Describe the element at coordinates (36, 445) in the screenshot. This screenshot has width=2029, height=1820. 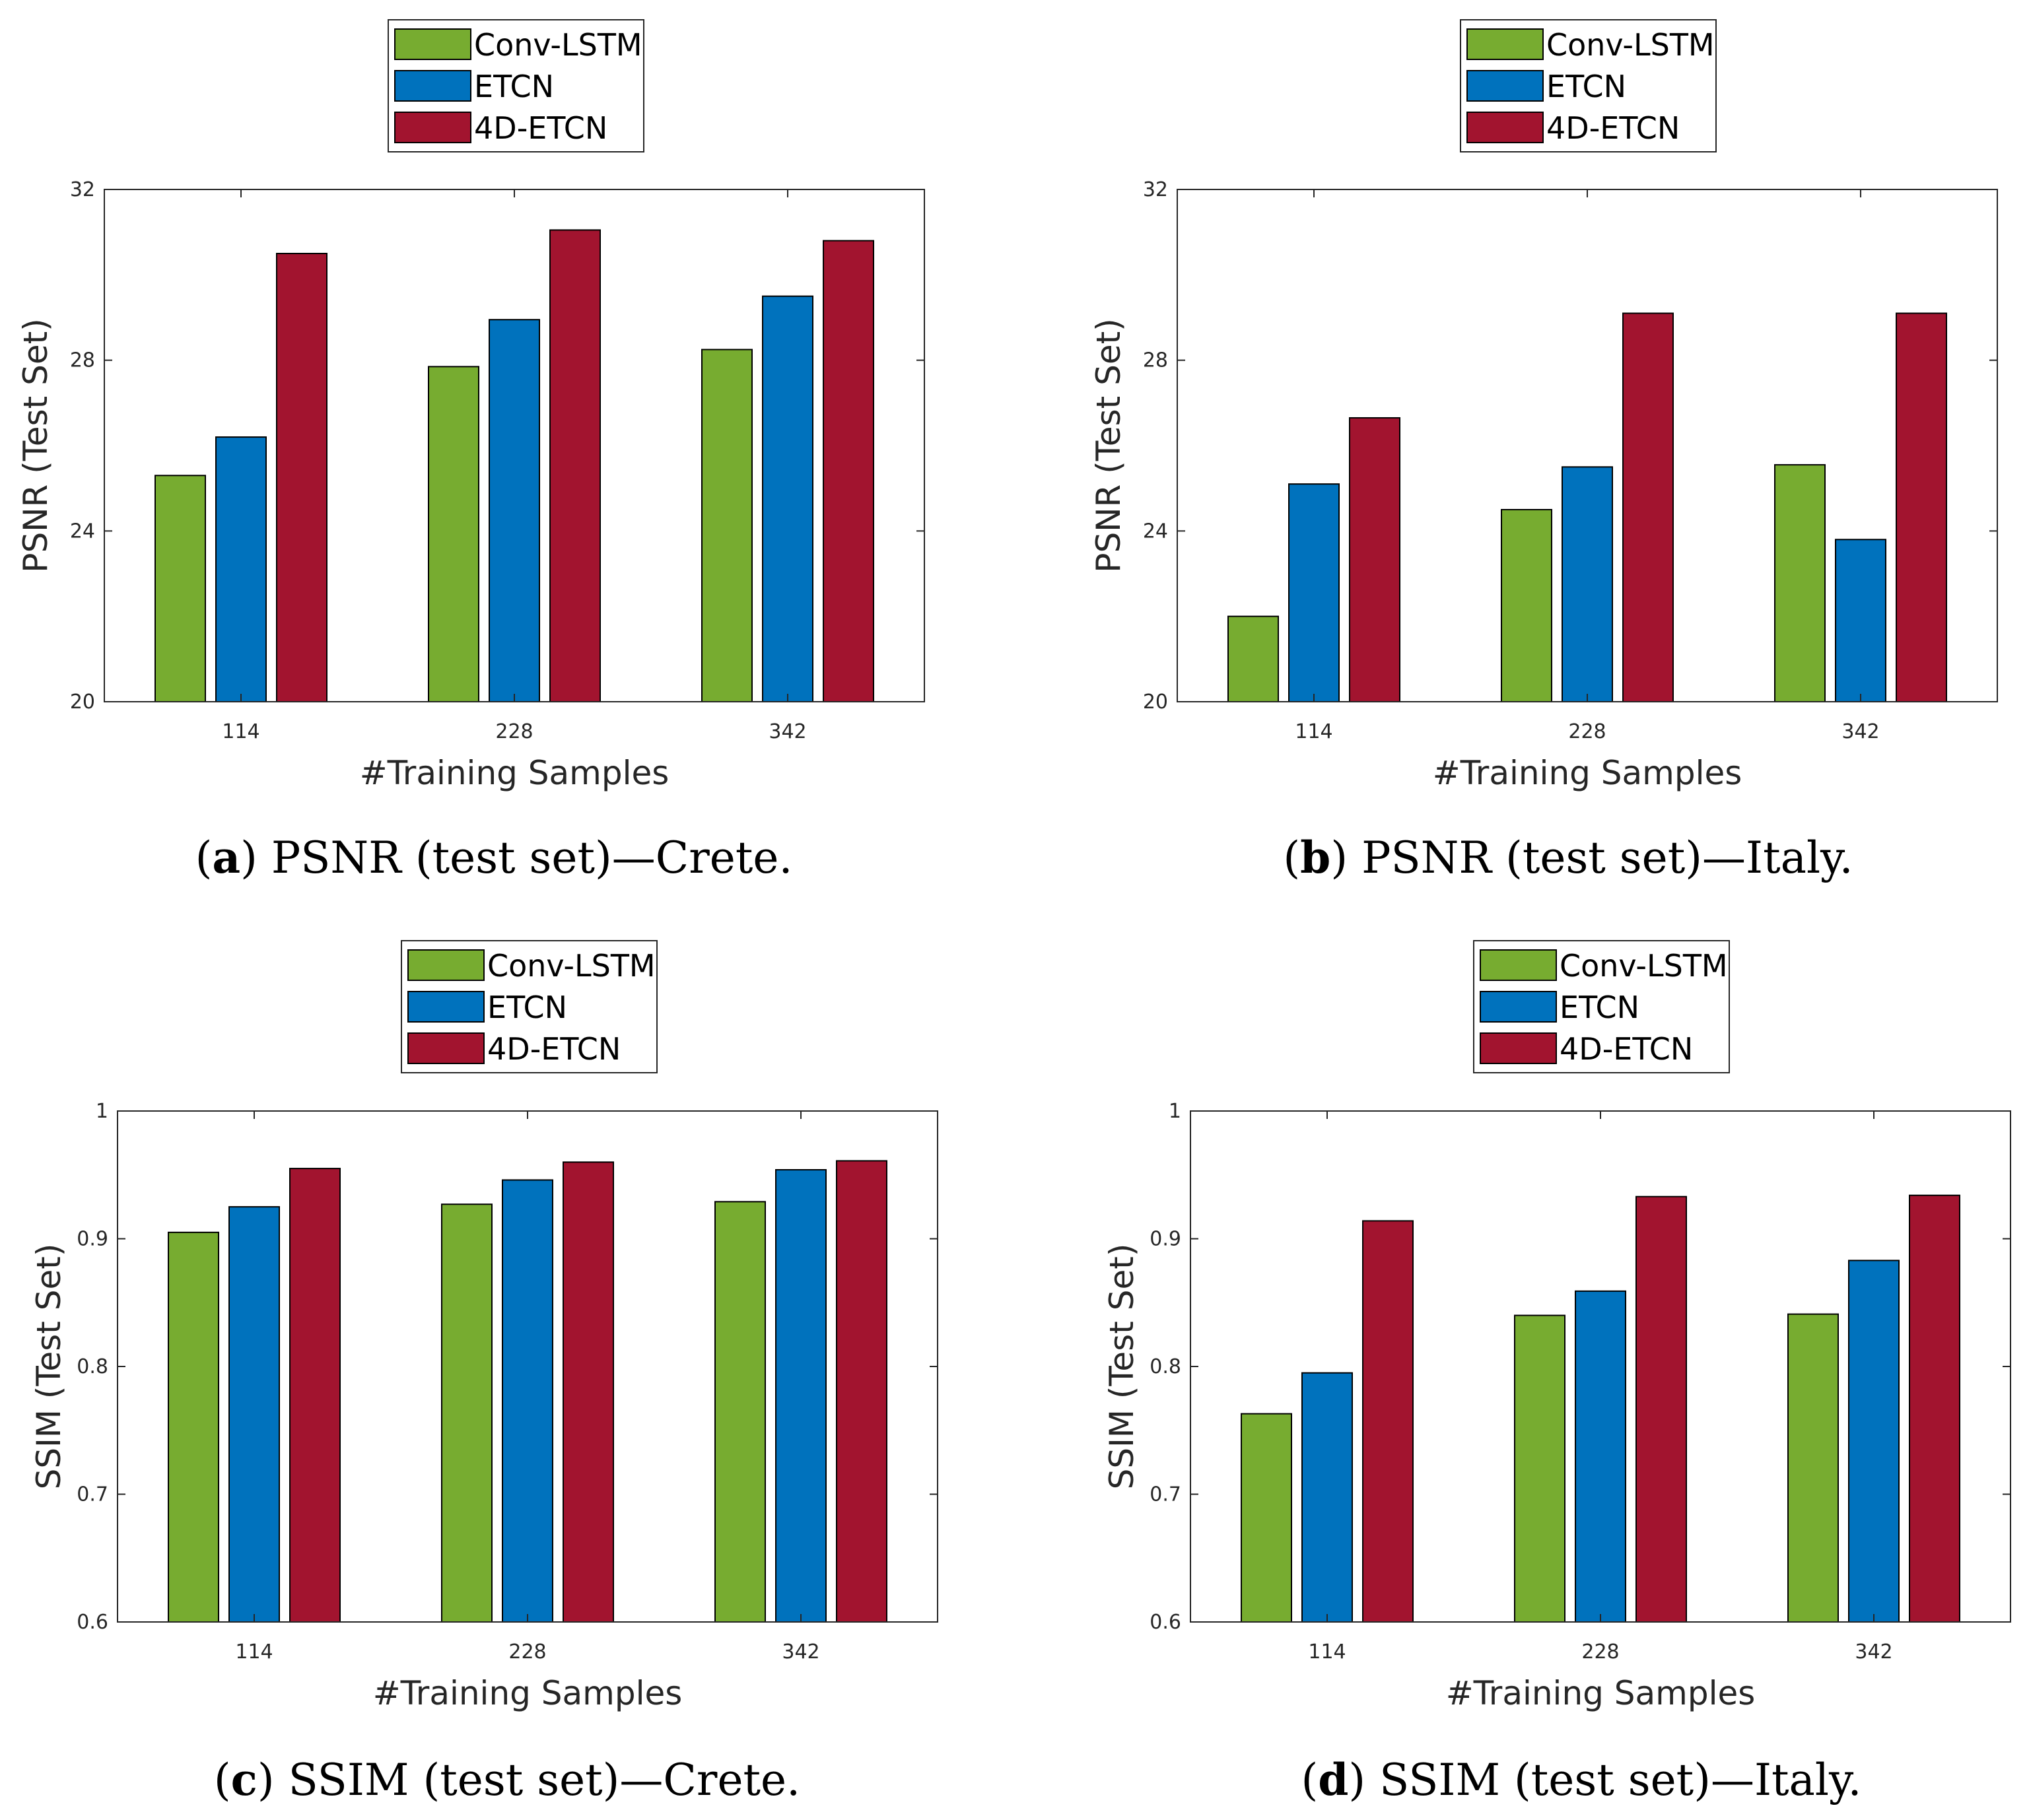
I see `y-axis-label: PSNR (Test Set)` at that location.